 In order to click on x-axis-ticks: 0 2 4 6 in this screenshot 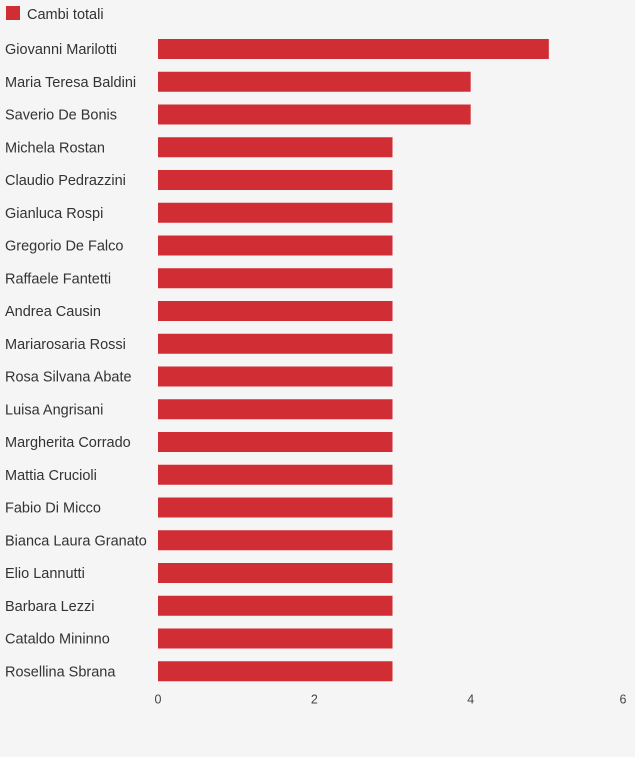, I will do `click(391, 699)`.